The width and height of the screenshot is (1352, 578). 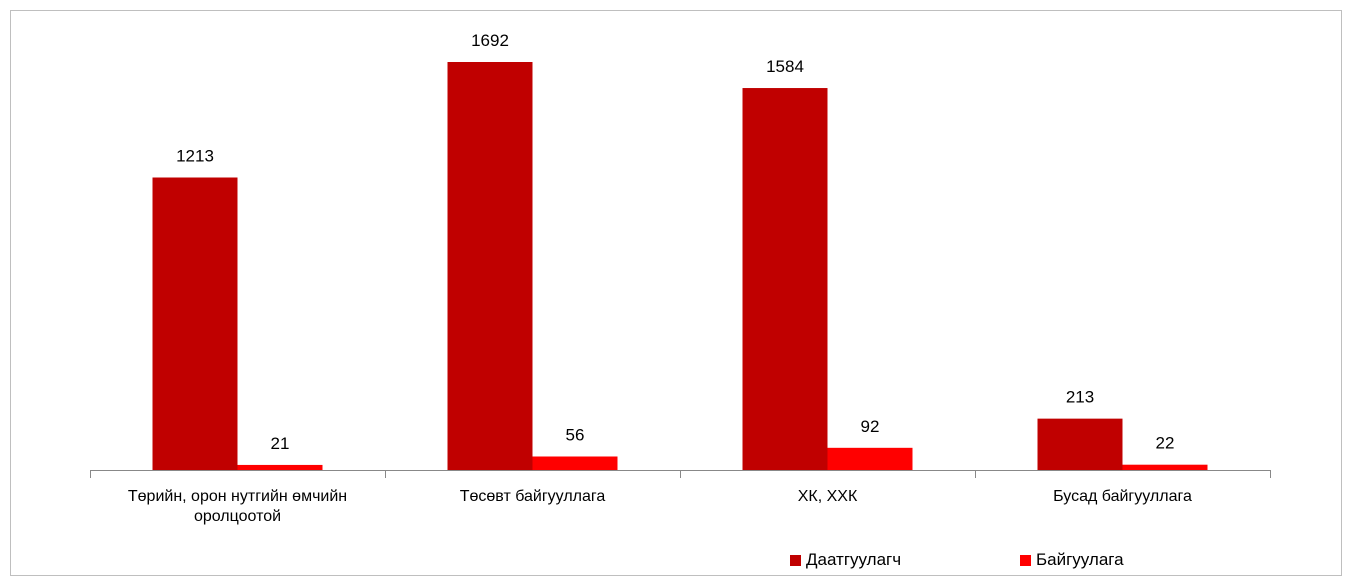 What do you see at coordinates (490, 40) in the screenshot?
I see `data-label: 1692` at bounding box center [490, 40].